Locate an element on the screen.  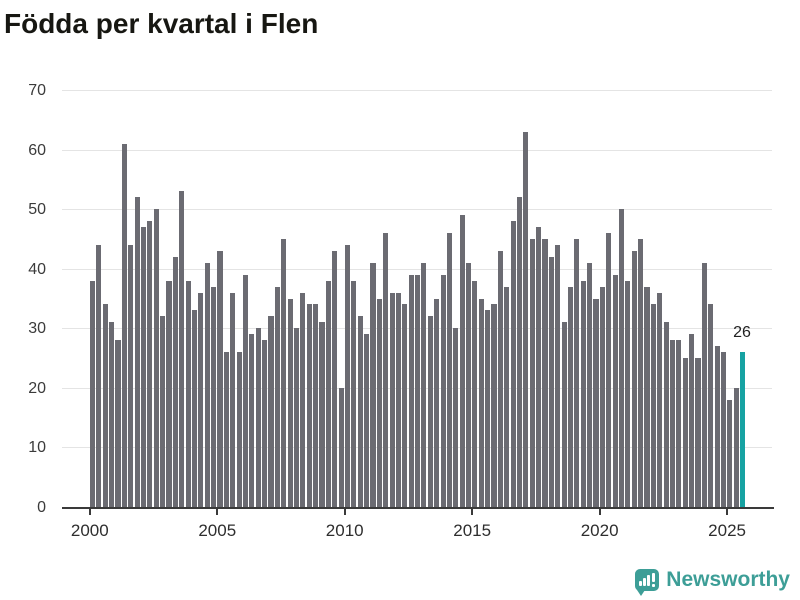
newsworthy-logo: Newsworthy is located at coordinates (712, 582).